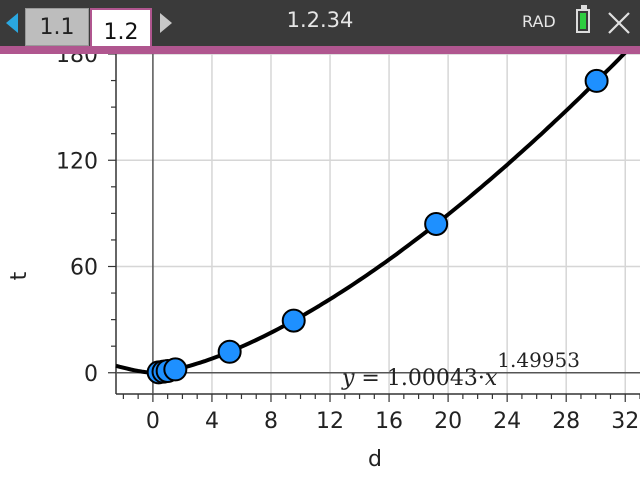 This screenshot has height=480, width=640. I want to click on y-tick-label: 180, so click(77, 61).